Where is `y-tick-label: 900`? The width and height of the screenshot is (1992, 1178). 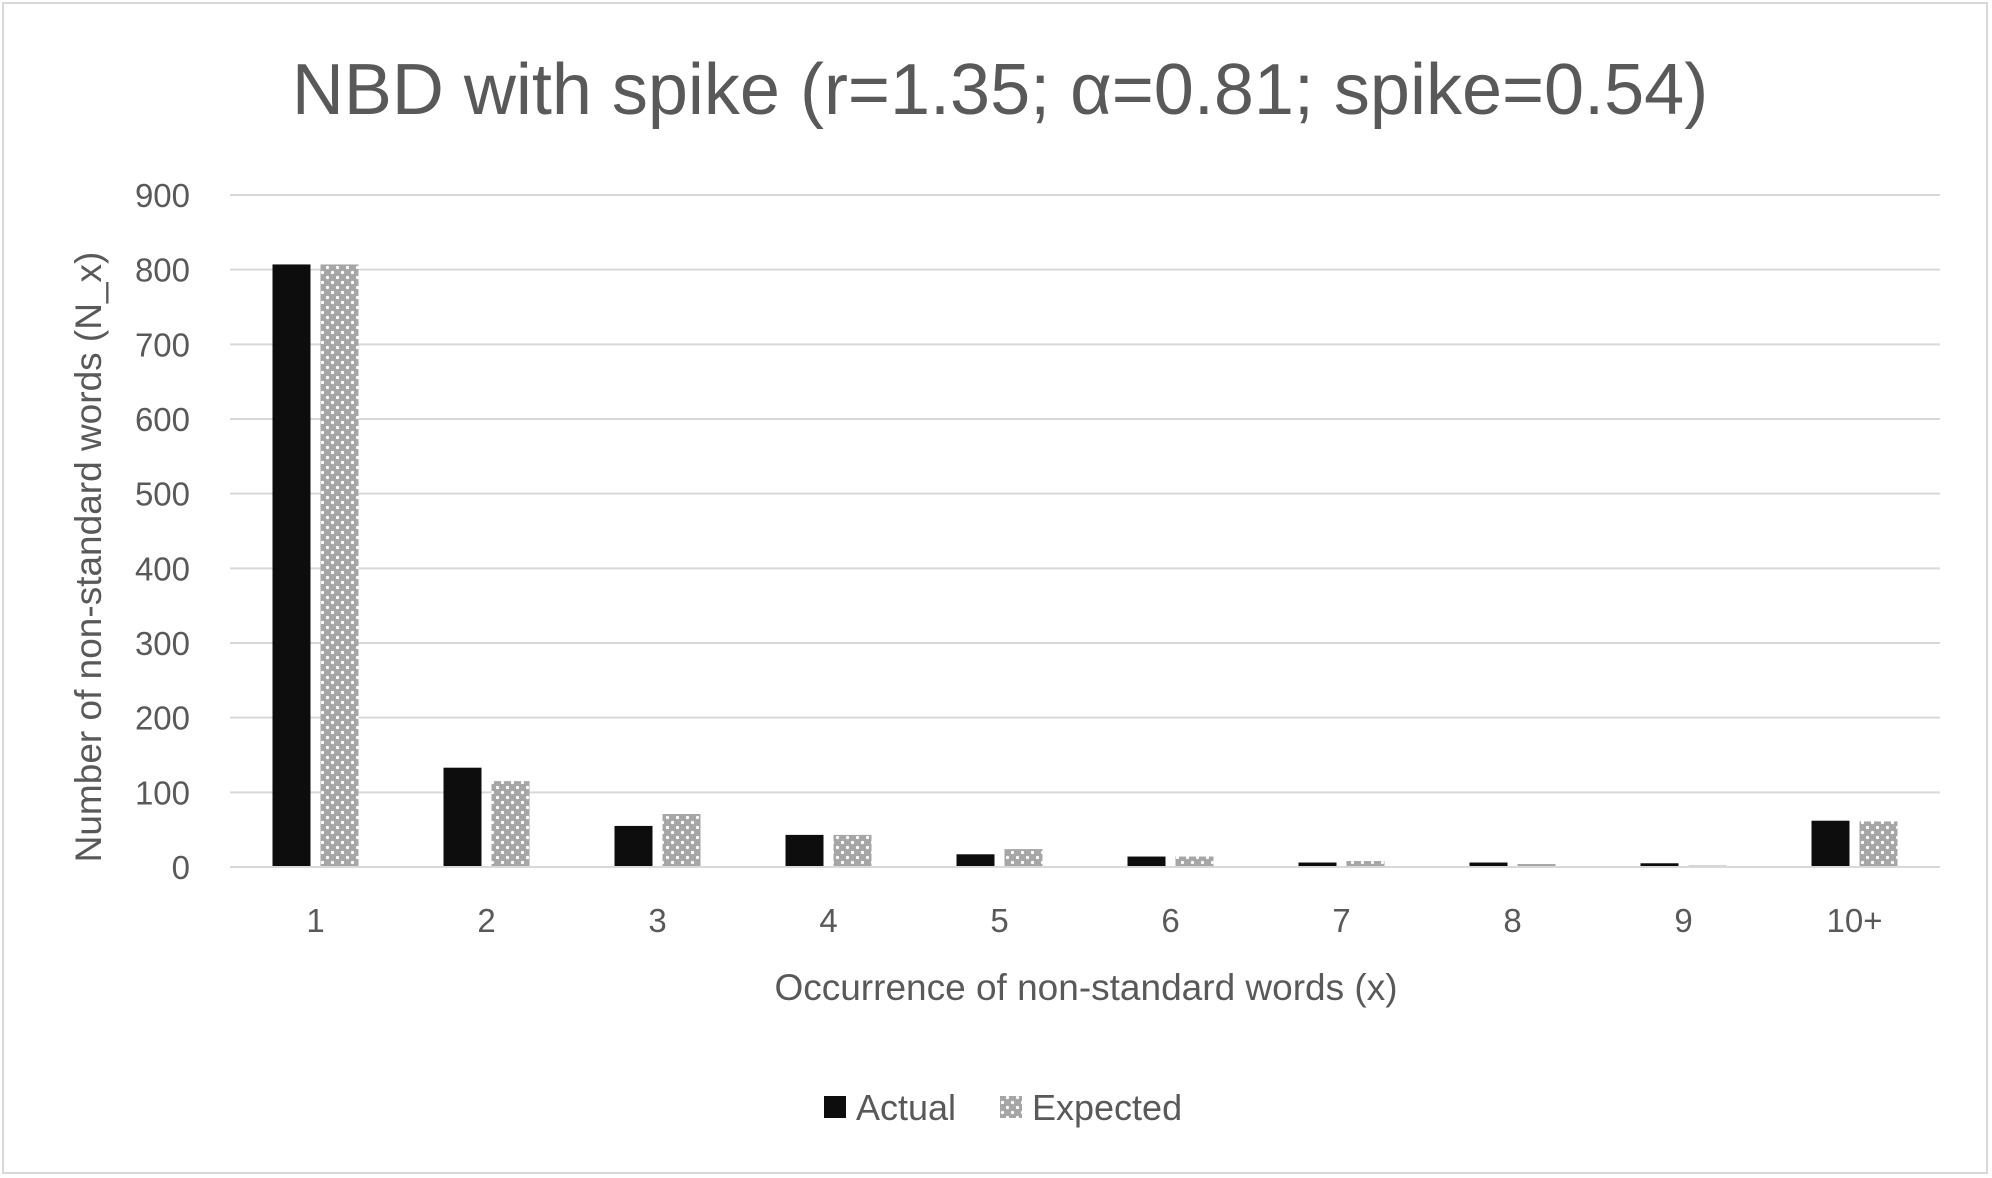 y-tick-label: 900 is located at coordinates (162, 195).